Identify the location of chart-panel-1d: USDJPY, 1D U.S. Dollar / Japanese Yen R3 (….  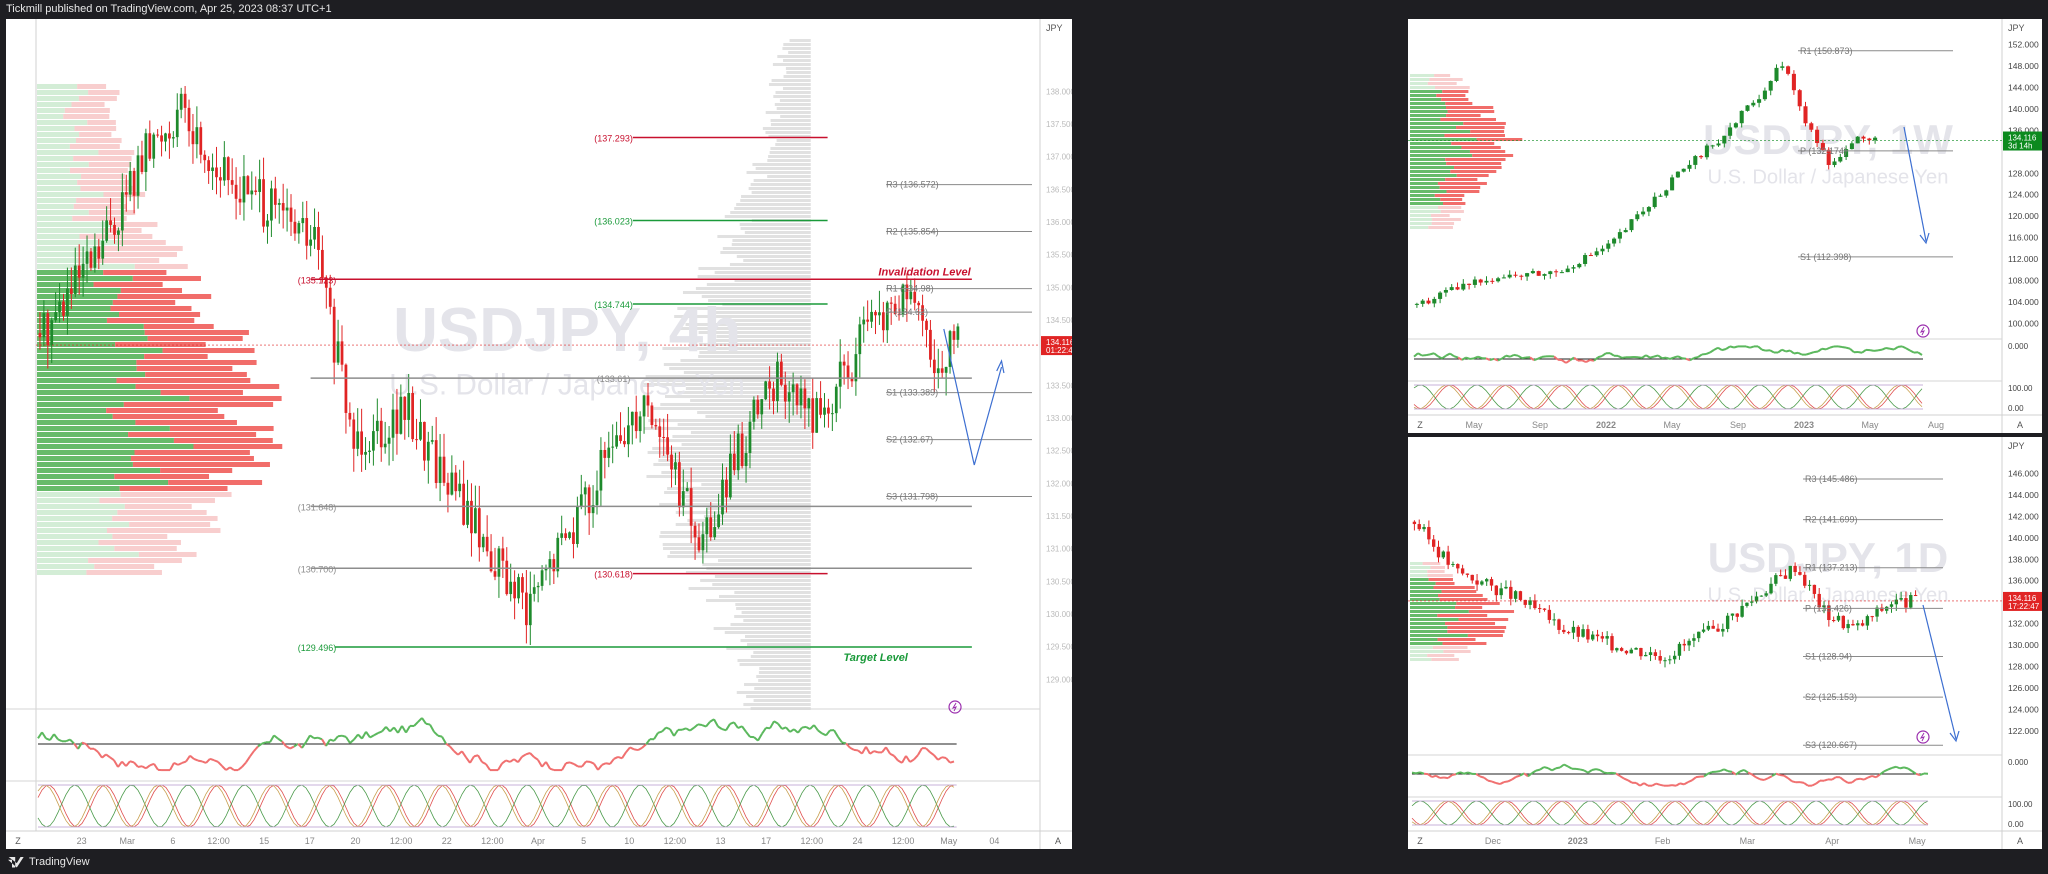
(1725, 643).